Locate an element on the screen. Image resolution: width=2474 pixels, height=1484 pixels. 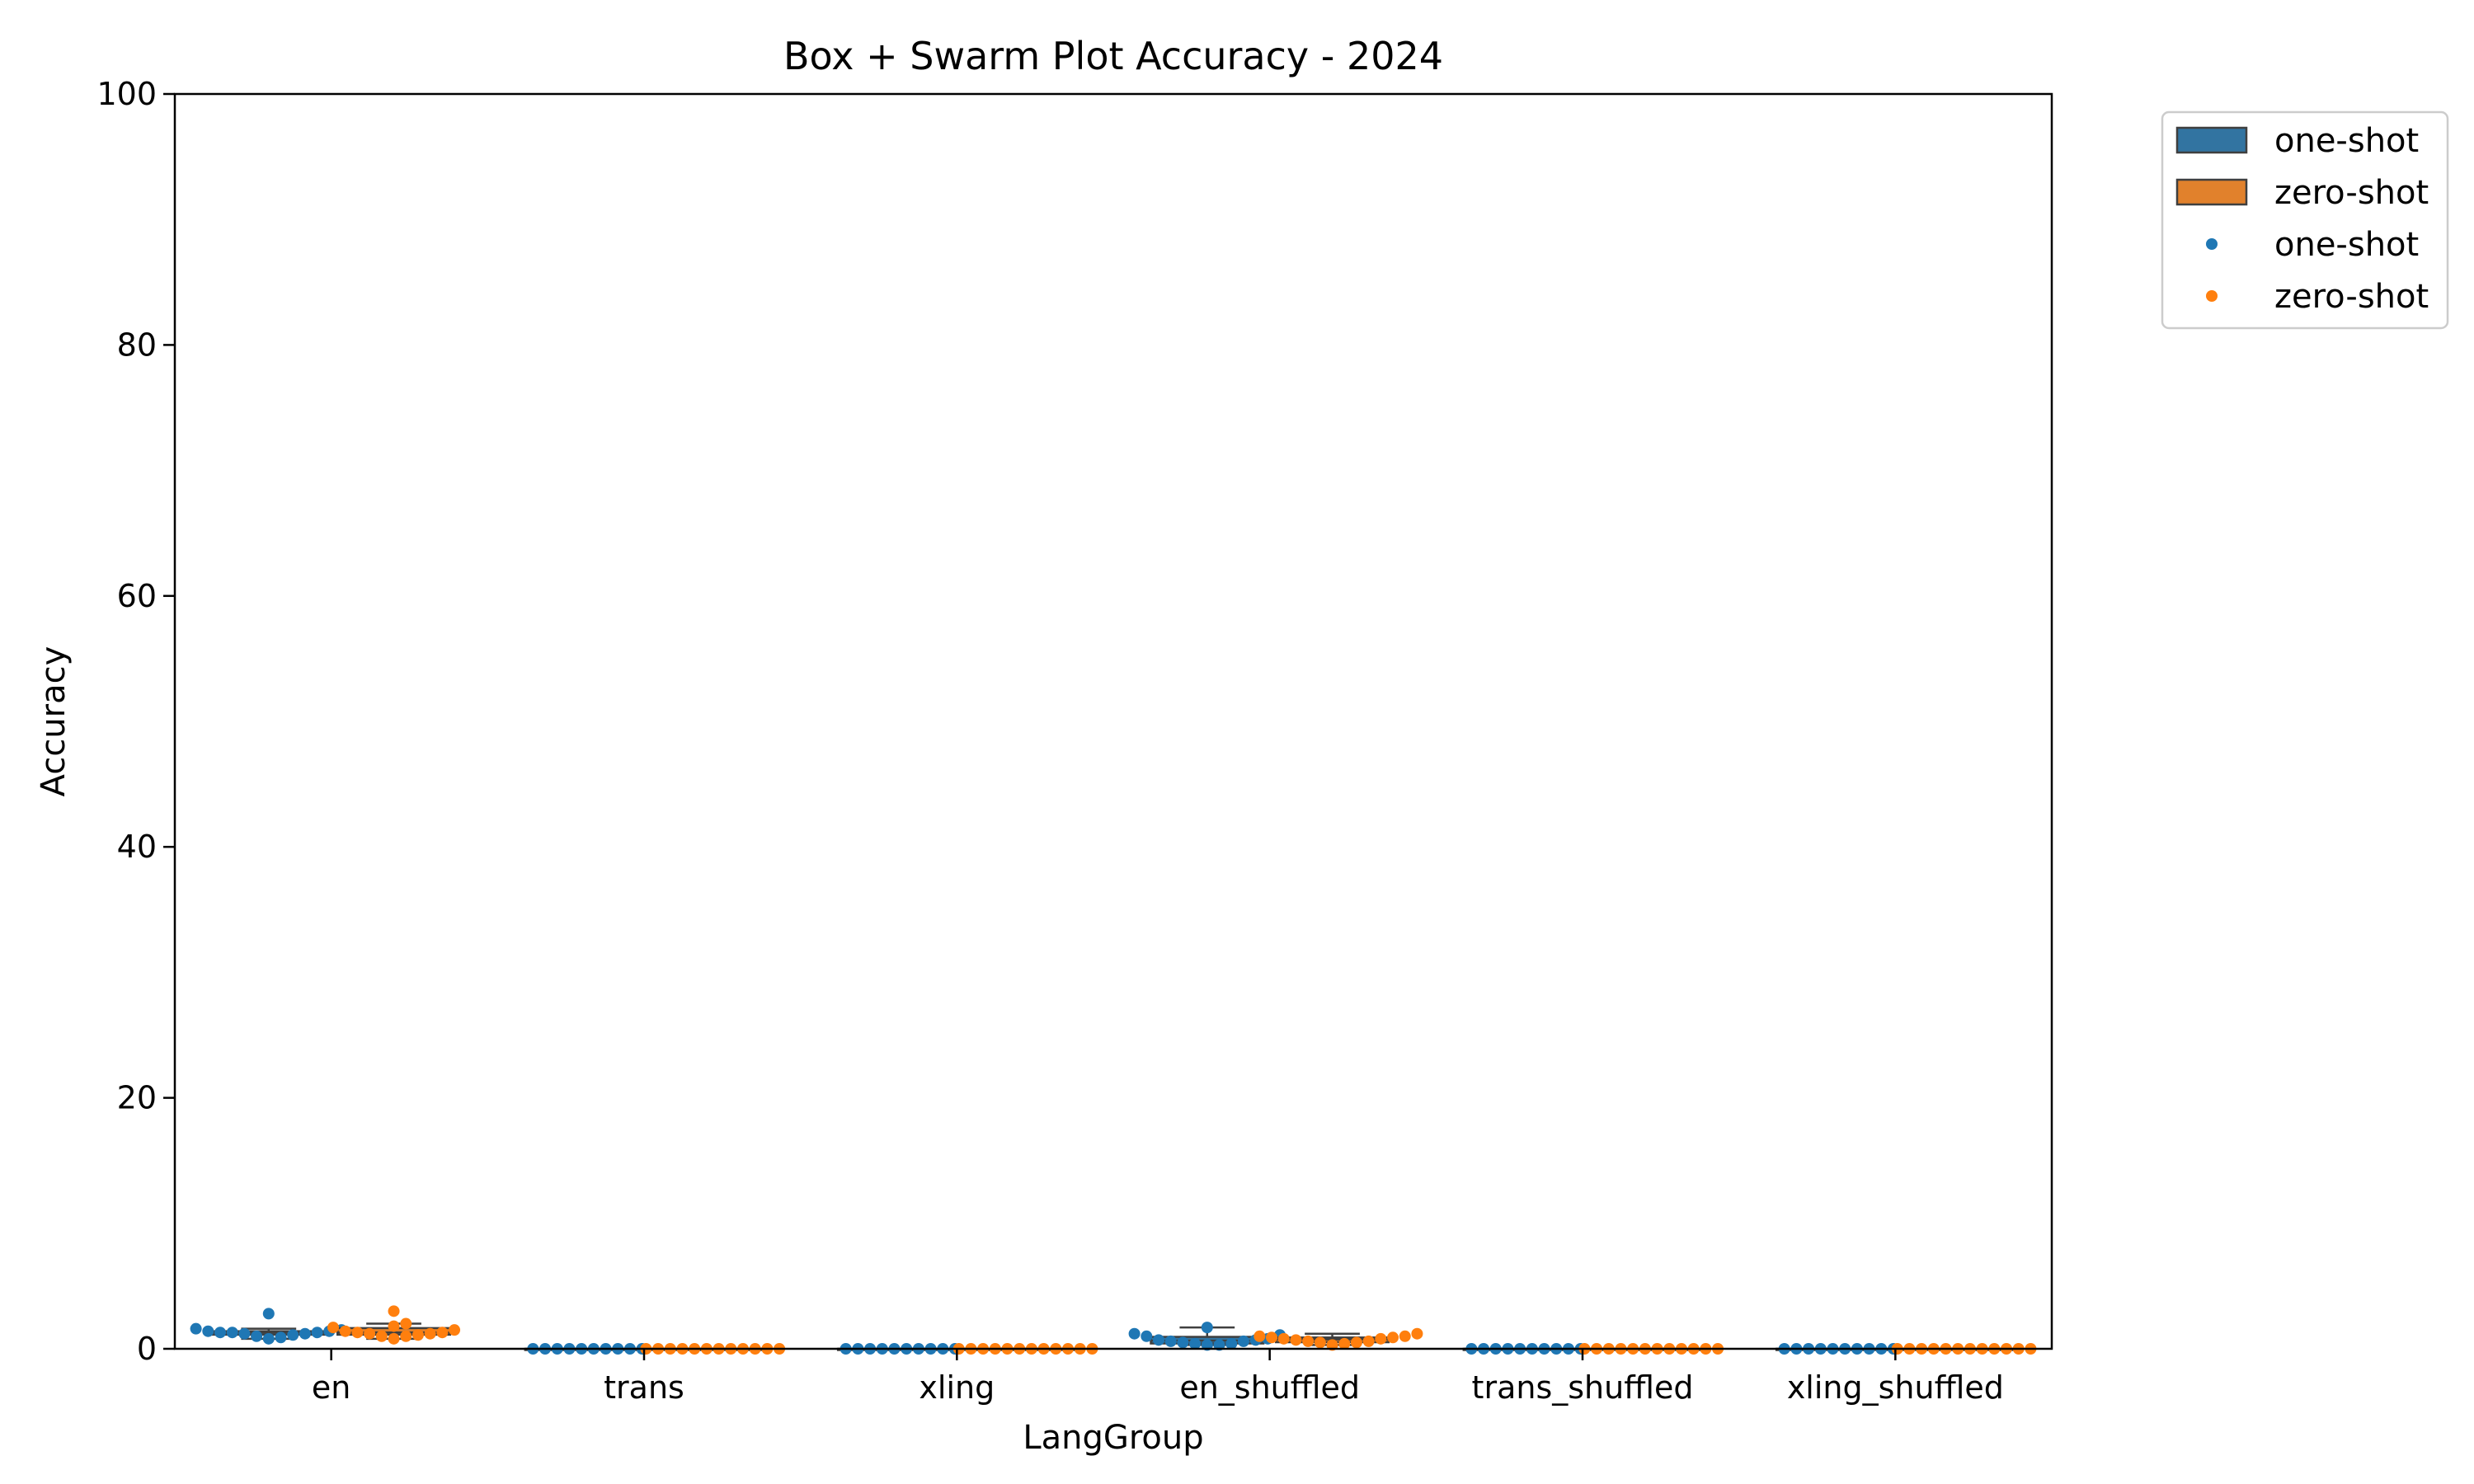
y-tick-label: 0 is located at coordinates (147, 1349).